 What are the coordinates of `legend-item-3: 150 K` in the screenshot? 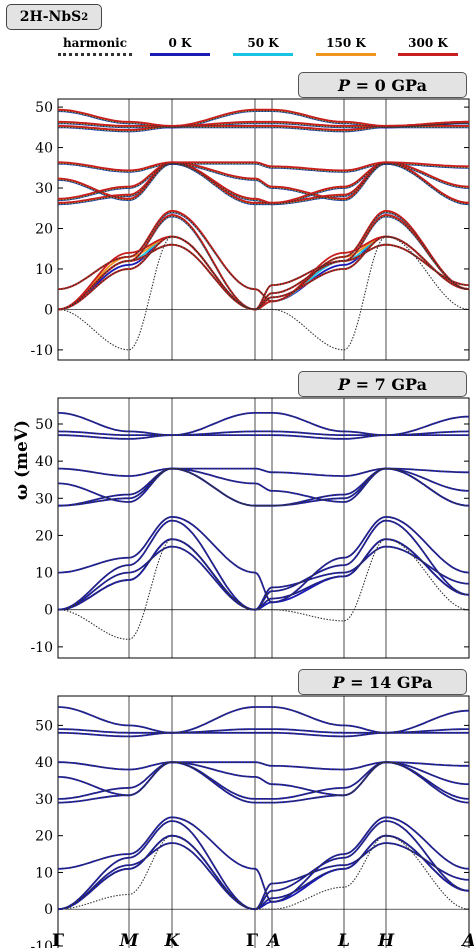 It's located at (346, 46).